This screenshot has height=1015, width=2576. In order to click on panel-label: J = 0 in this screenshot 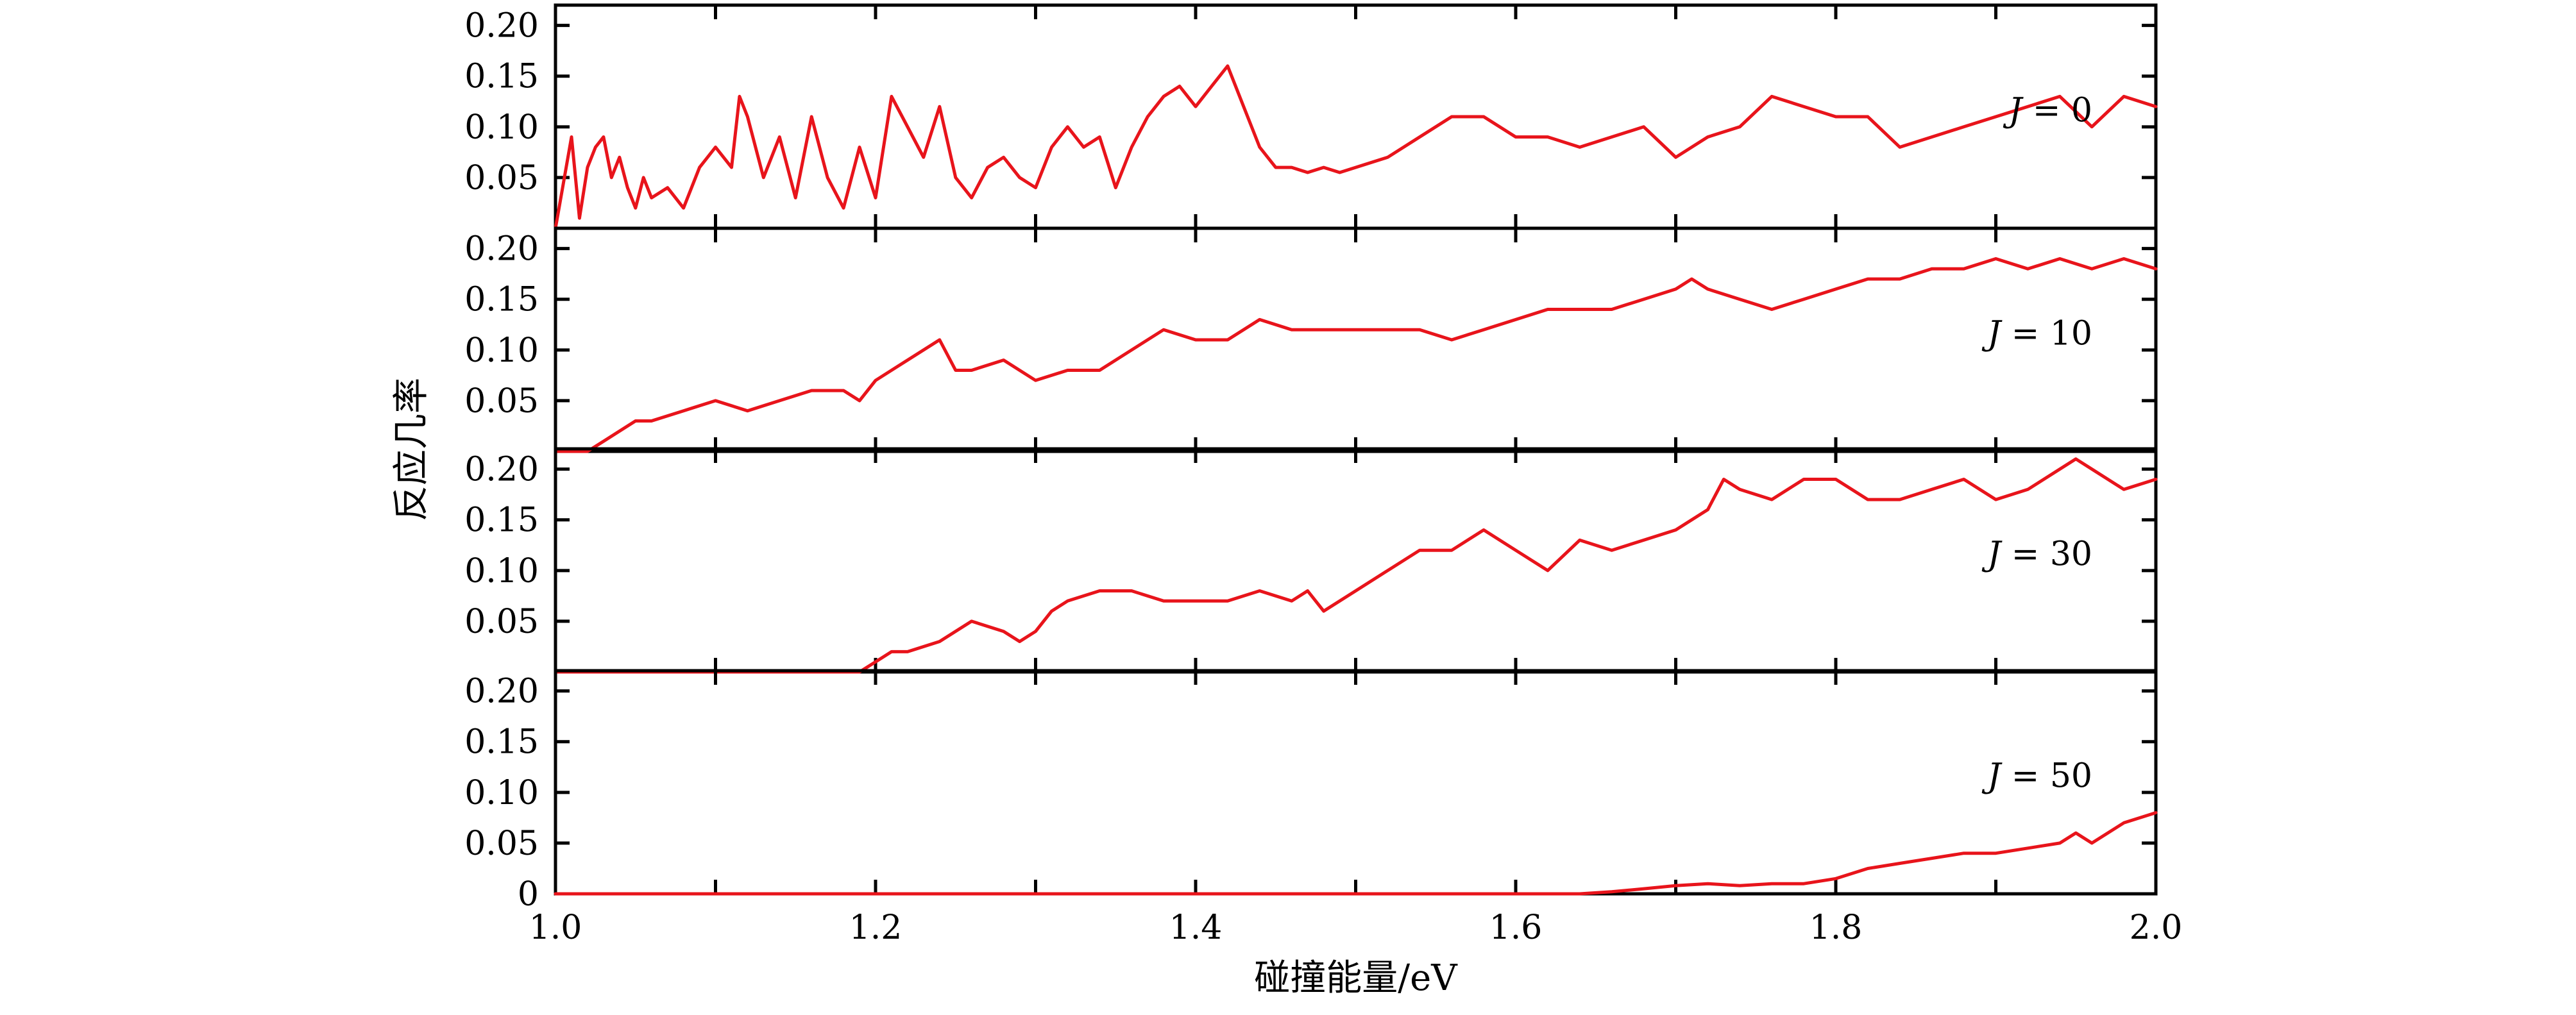, I will do `click(2047, 110)`.